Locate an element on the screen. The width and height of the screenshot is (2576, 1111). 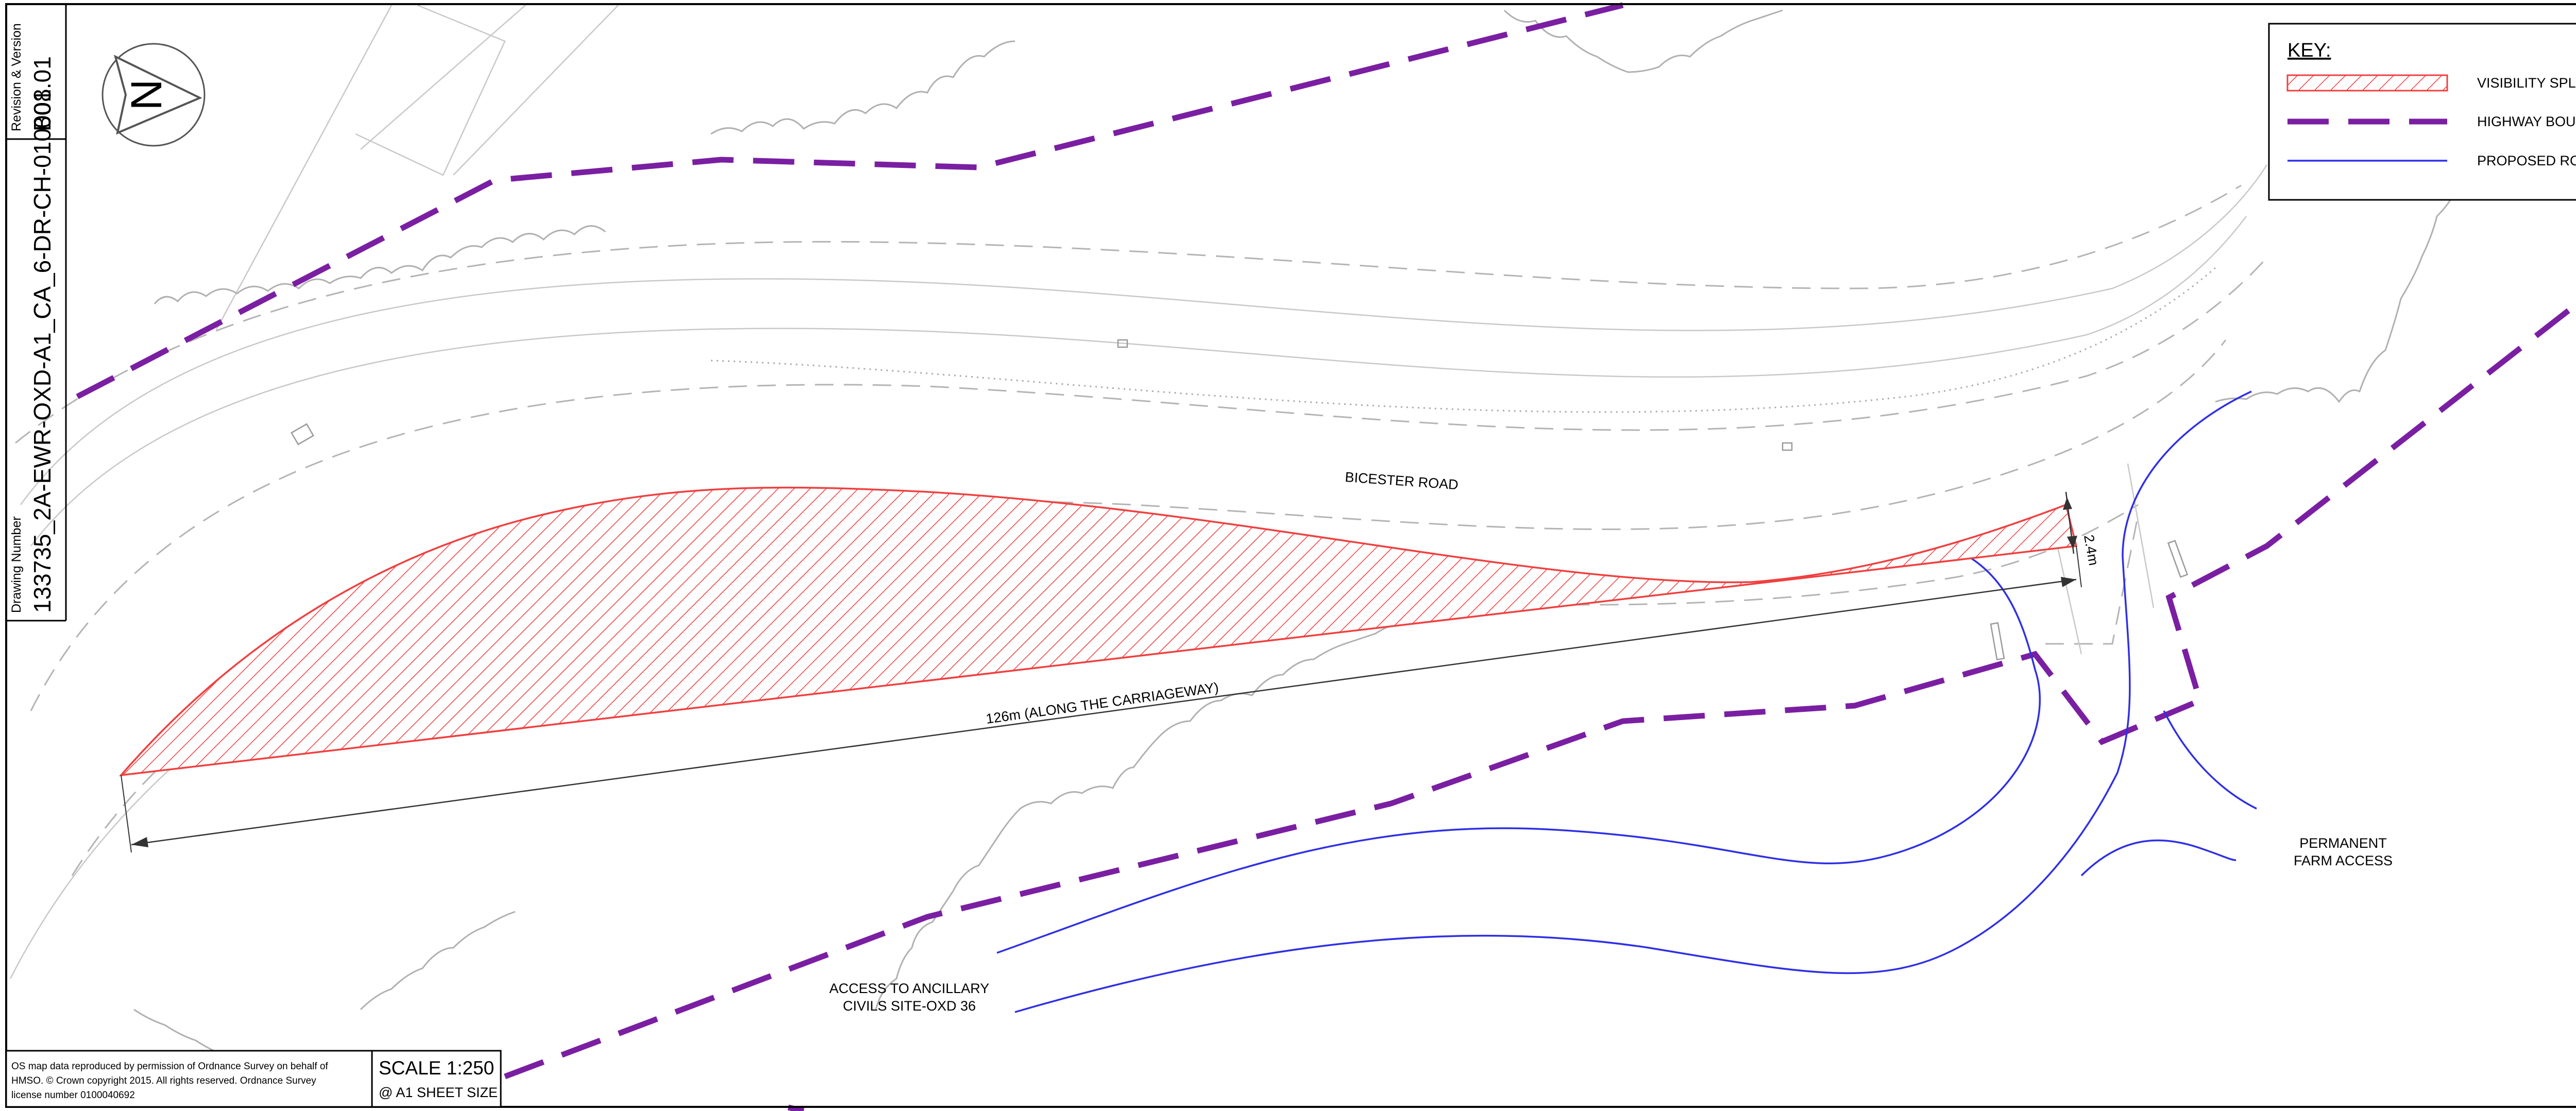
north-arrow-circle is located at coordinates (153, 95).